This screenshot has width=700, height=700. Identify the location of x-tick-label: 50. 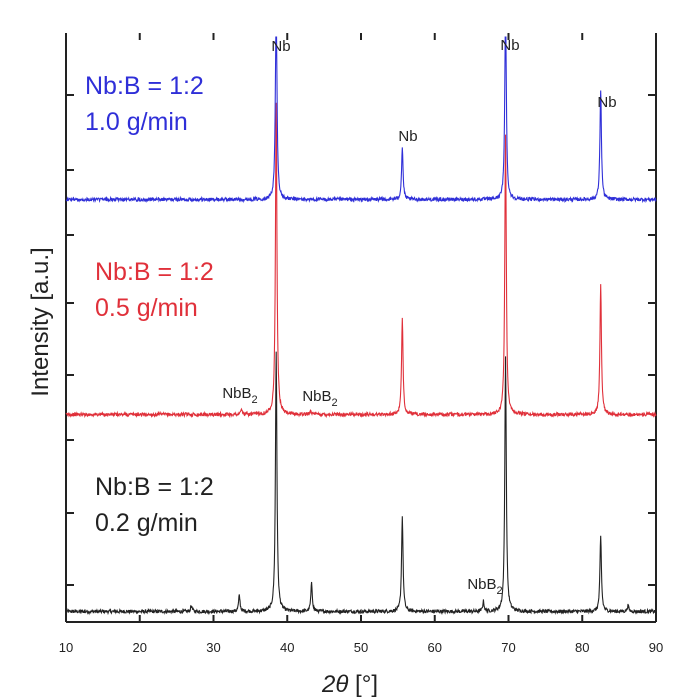
(361, 647).